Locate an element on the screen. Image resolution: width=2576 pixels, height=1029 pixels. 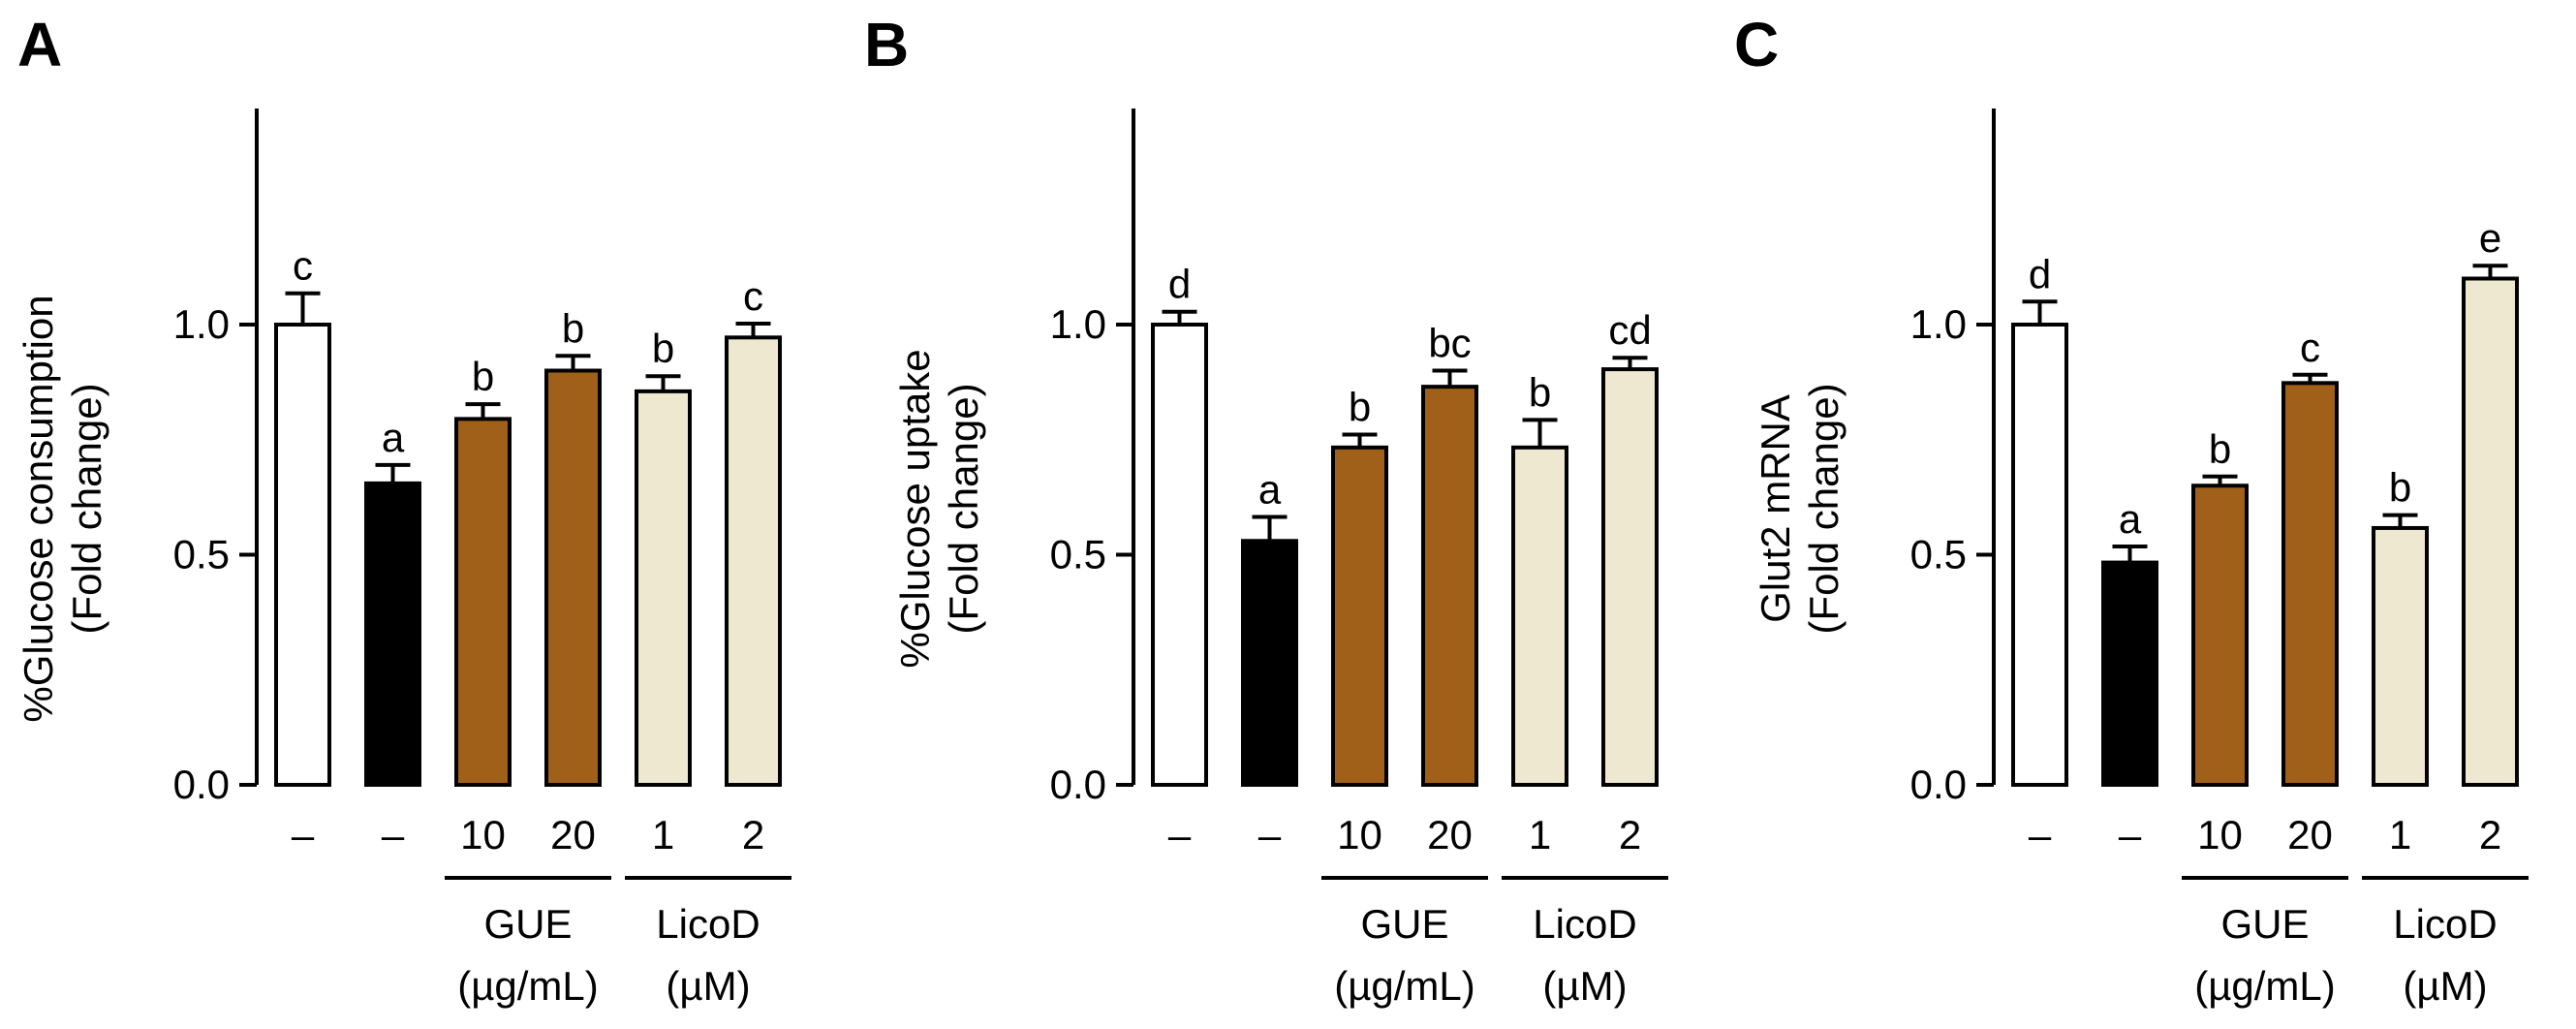
panel-letter: C is located at coordinates (1756, 44).